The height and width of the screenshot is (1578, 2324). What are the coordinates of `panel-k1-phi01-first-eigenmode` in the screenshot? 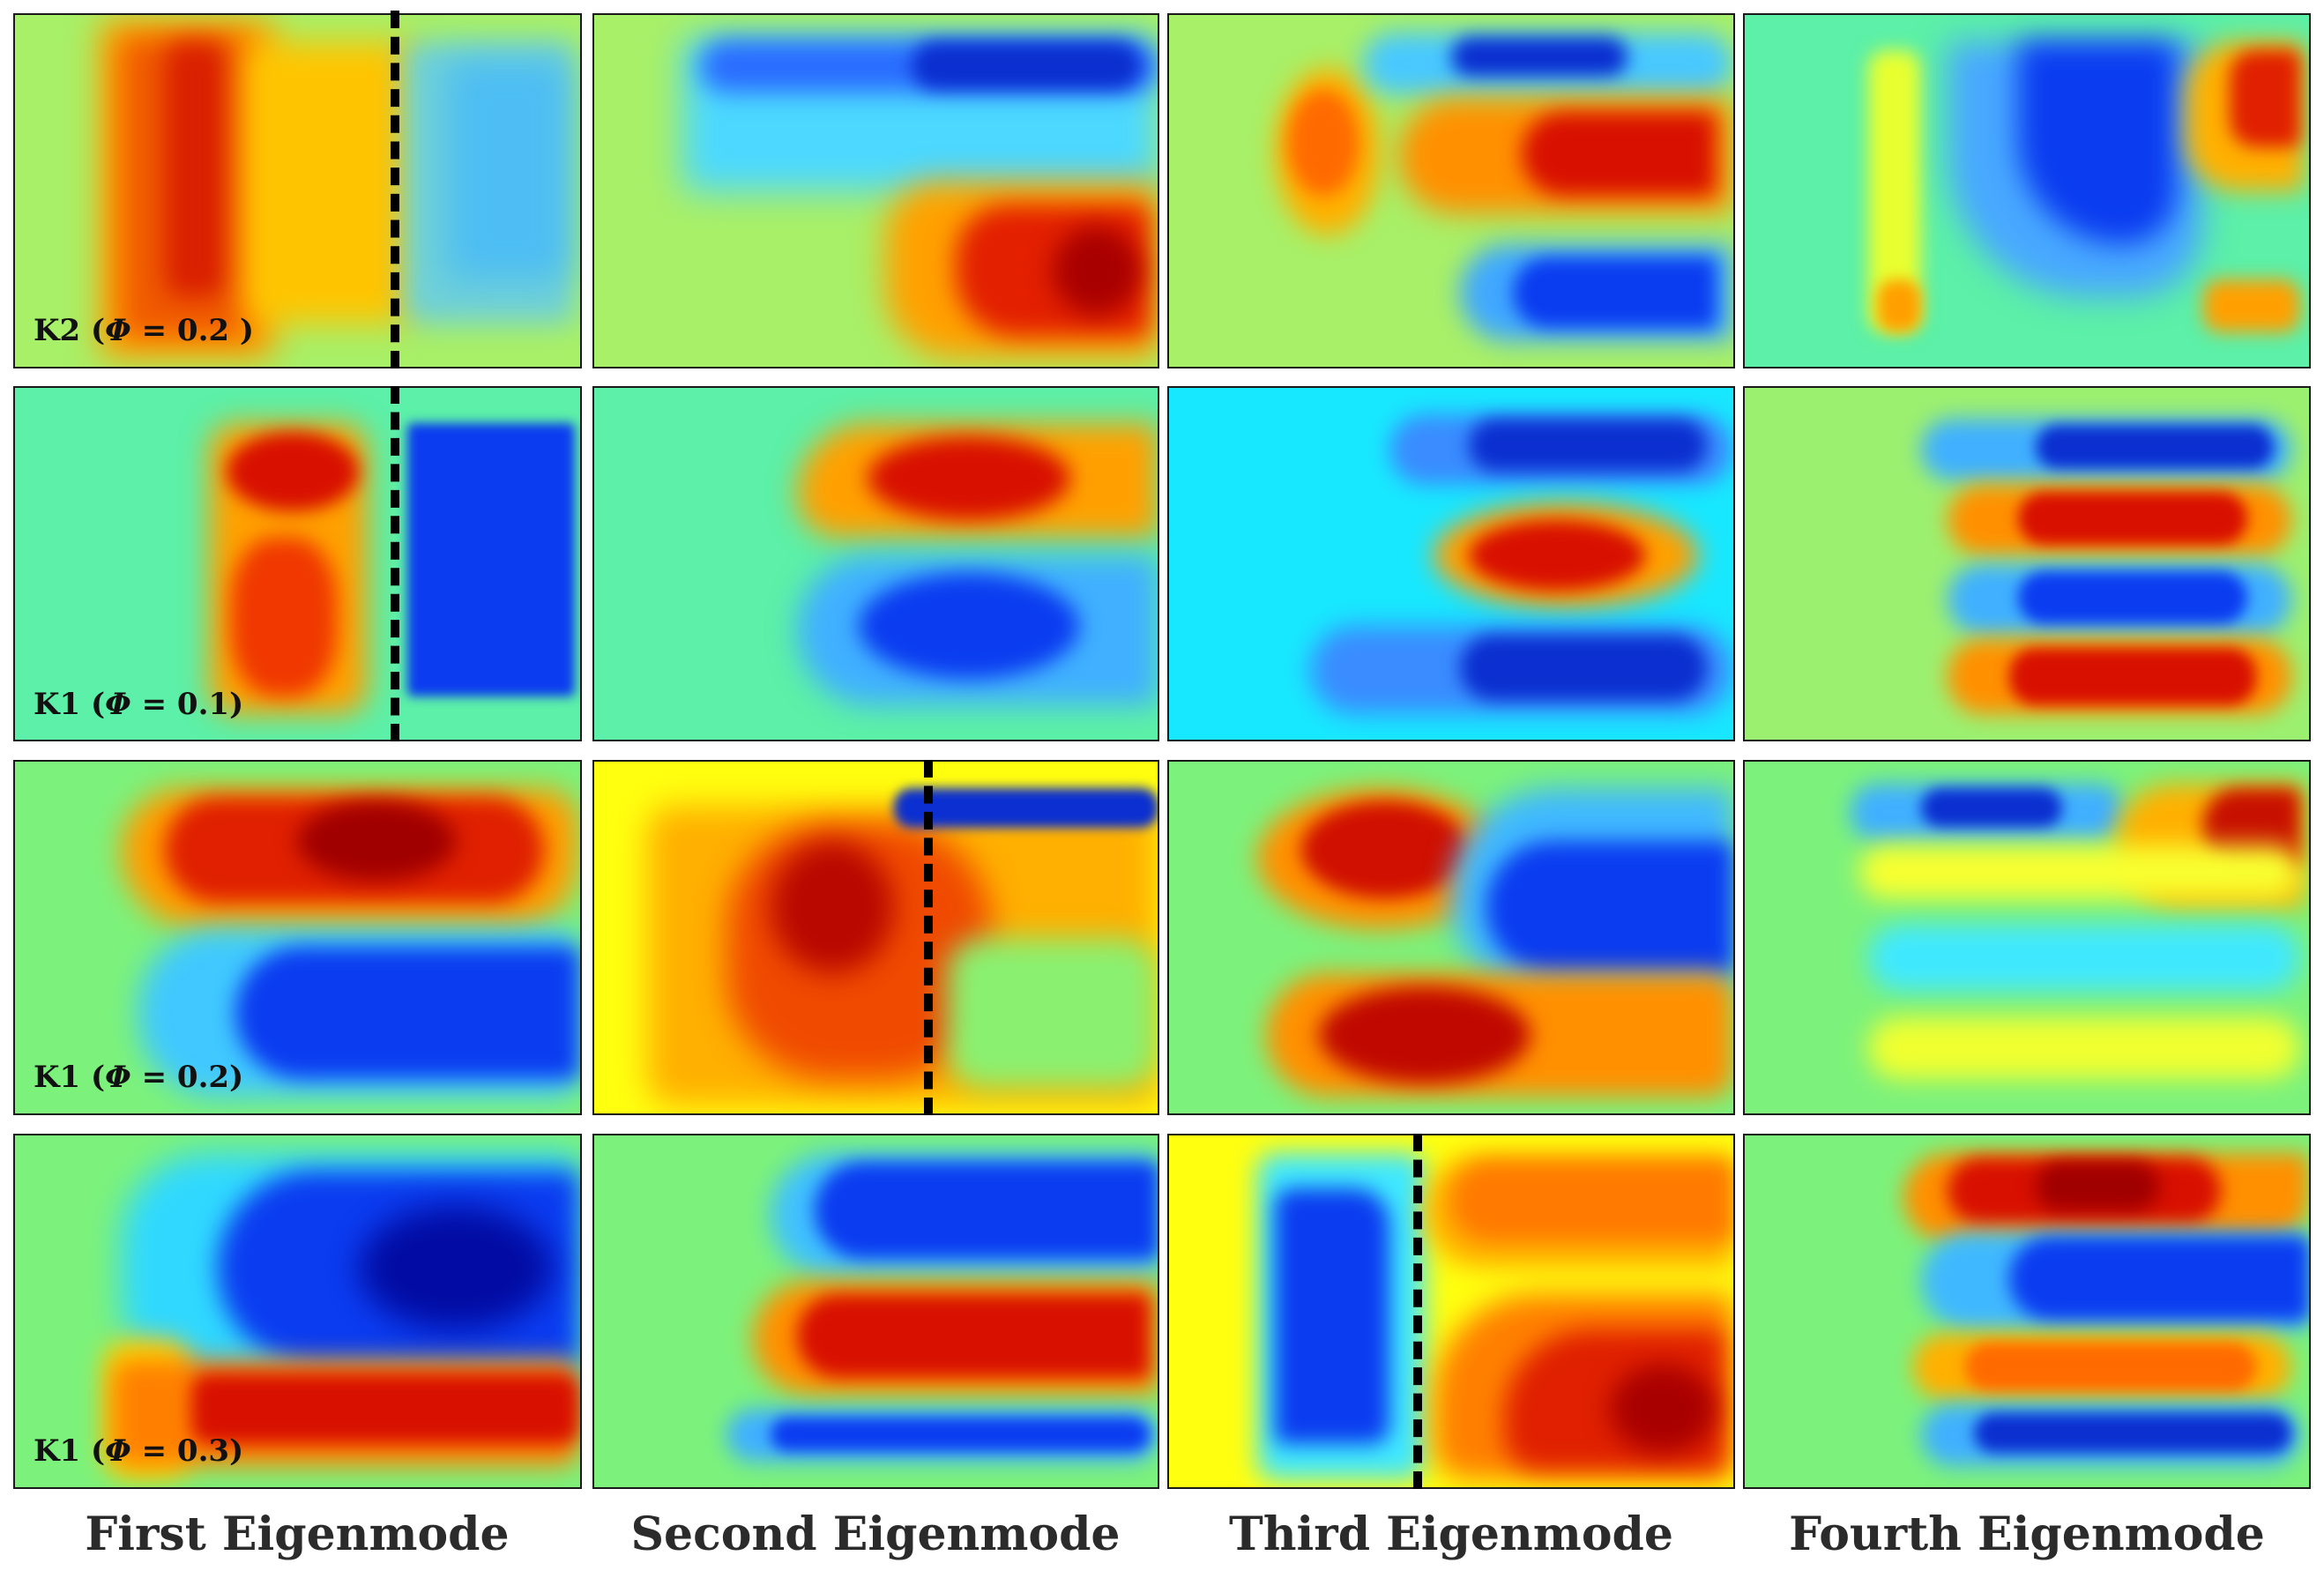 It's located at (297, 563).